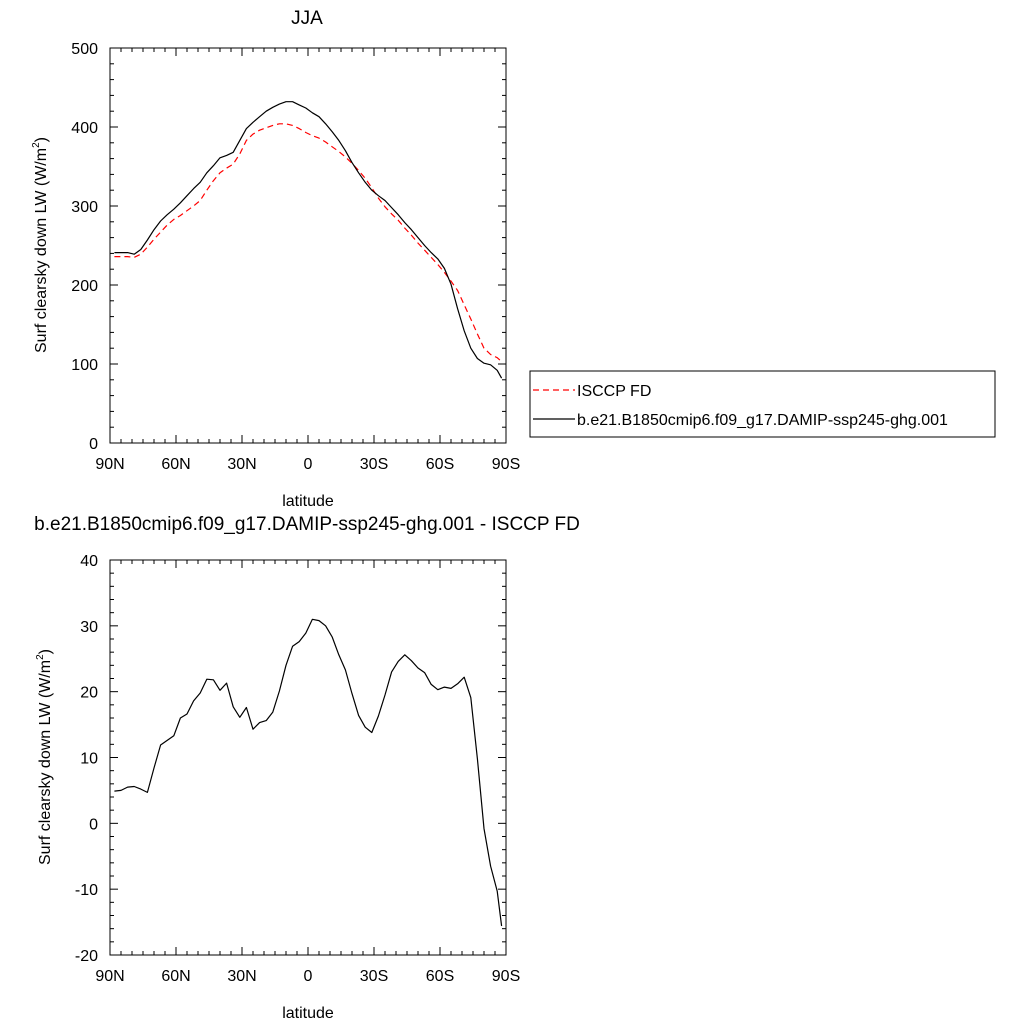 This screenshot has height=1024, width=1024. What do you see at coordinates (45, 651) in the screenshot?
I see `bottom-chart-y-axis-label-close: )` at bounding box center [45, 651].